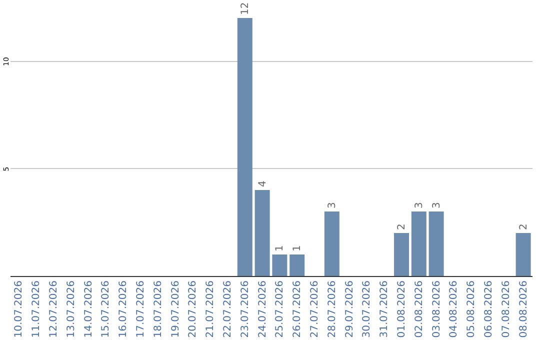  Describe the element at coordinates (36, 309) in the screenshot. I see `x-tick-label: 11.07.2026` at that location.